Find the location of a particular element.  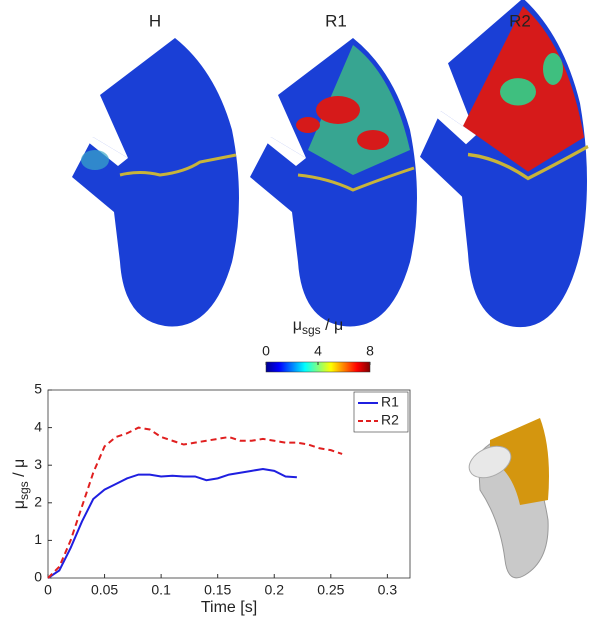

legend-box is located at coordinates (381, 412).